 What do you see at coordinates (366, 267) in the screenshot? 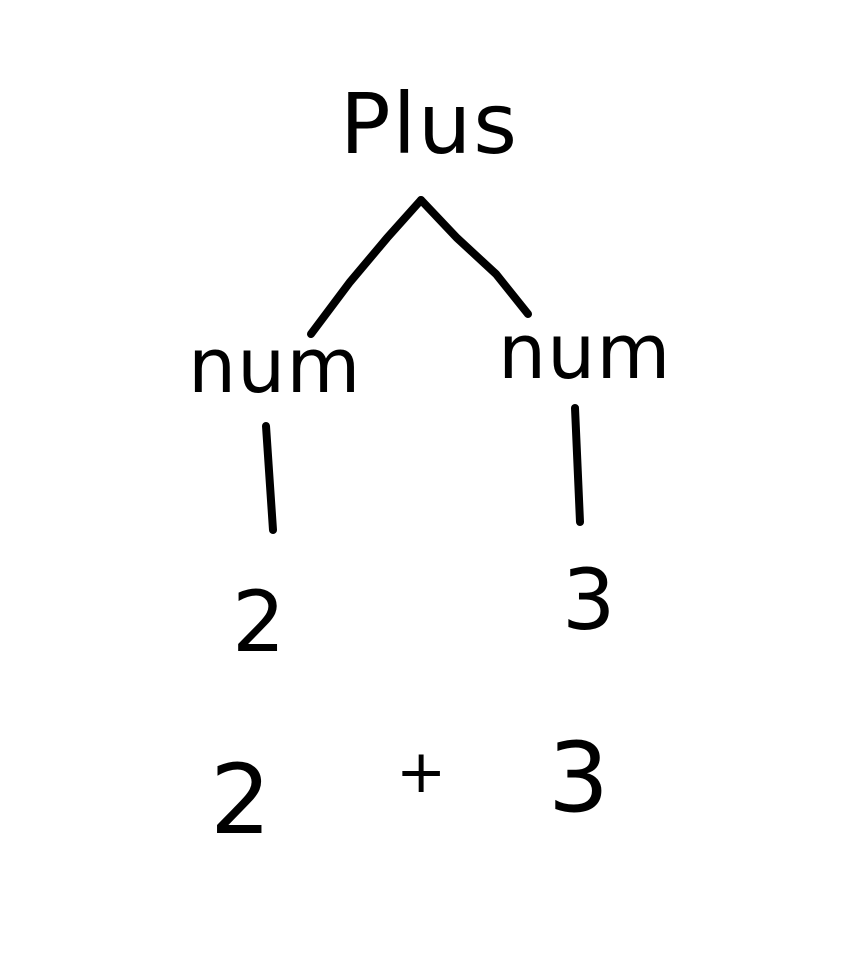
I see `edge-plus-left-num` at bounding box center [366, 267].